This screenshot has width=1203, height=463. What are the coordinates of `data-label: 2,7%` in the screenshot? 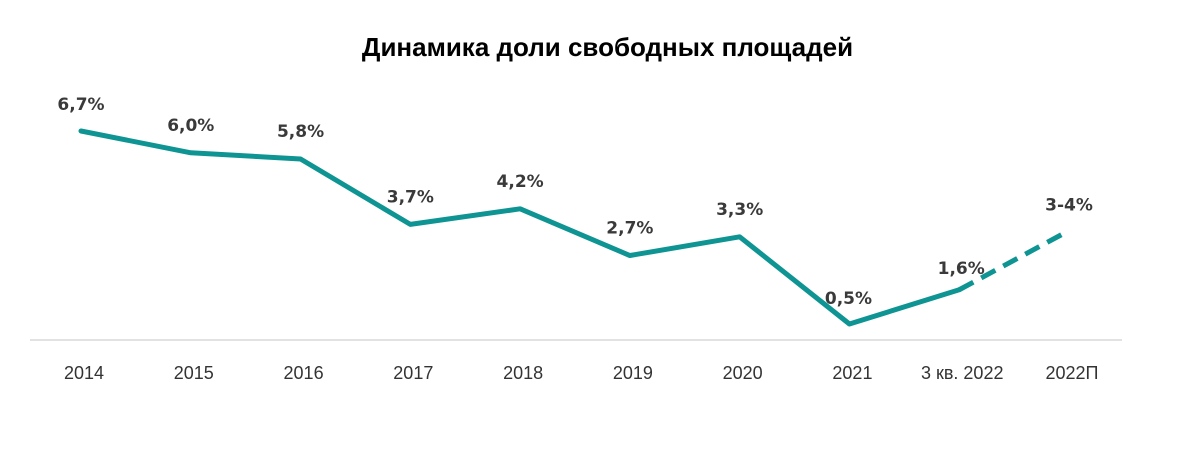 It's located at (629, 229).